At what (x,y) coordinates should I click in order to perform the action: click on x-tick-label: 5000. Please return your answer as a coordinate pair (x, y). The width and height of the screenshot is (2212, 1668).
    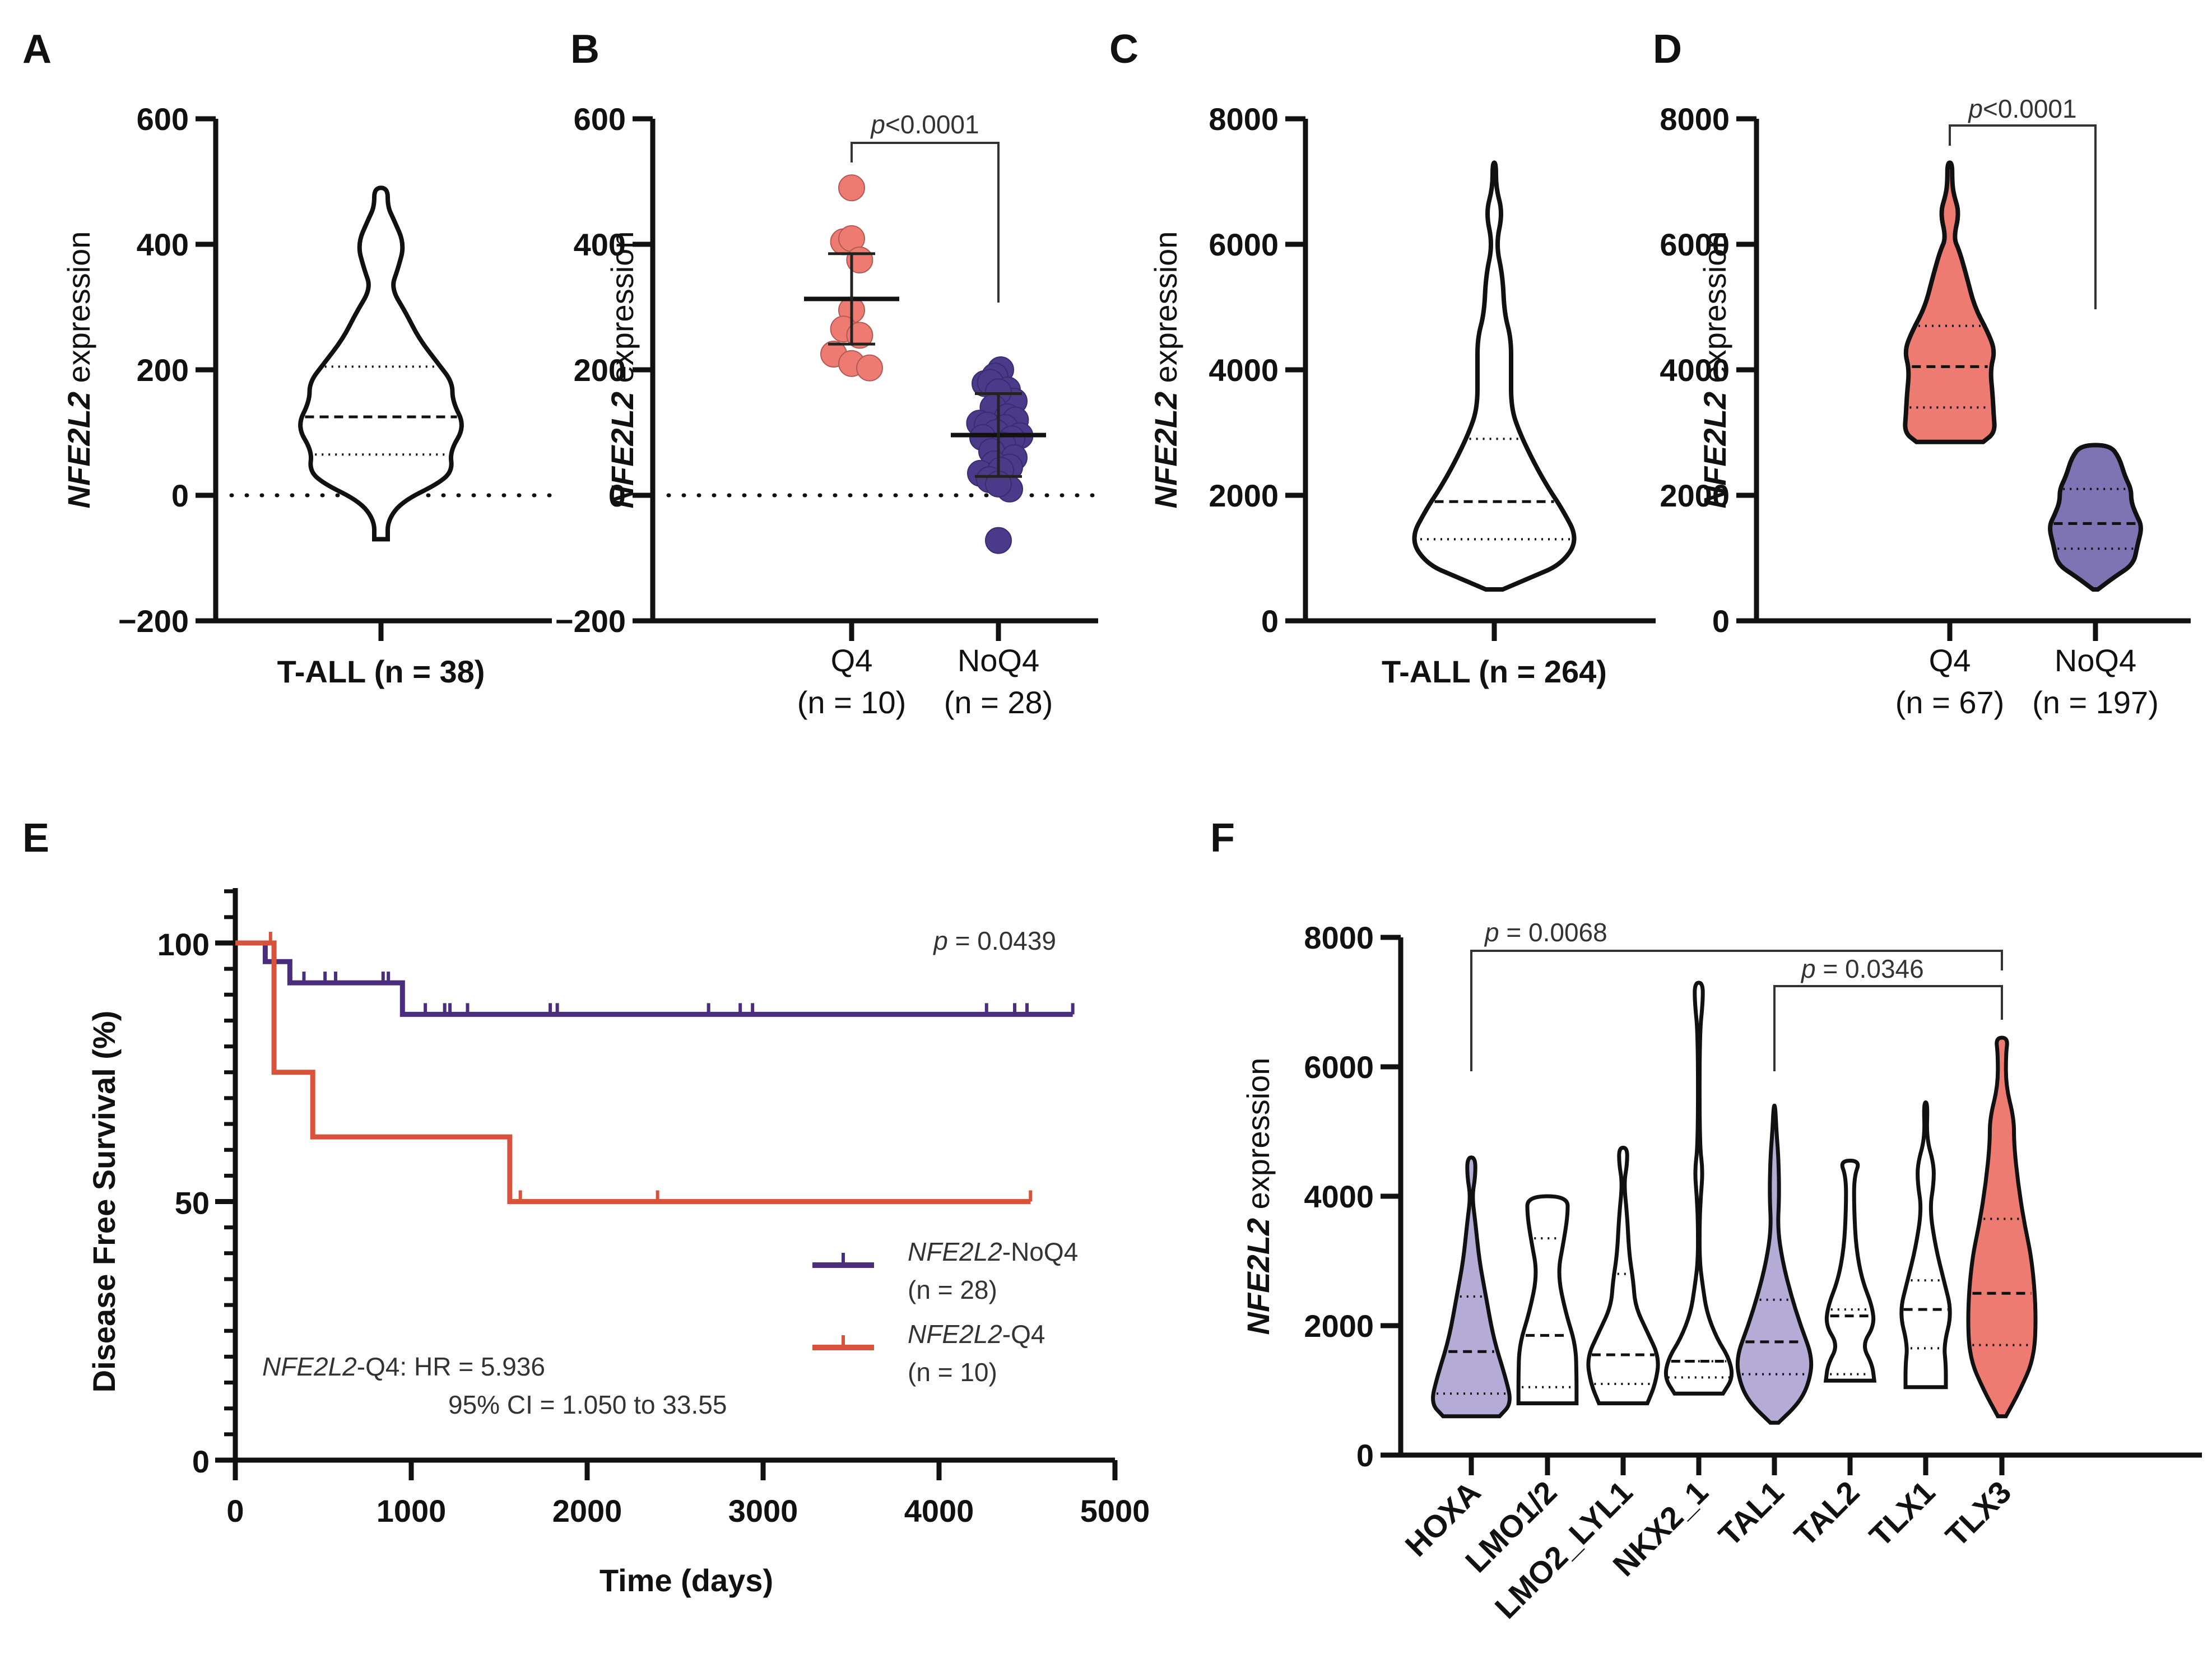
    Looking at the image, I should click on (1115, 1511).